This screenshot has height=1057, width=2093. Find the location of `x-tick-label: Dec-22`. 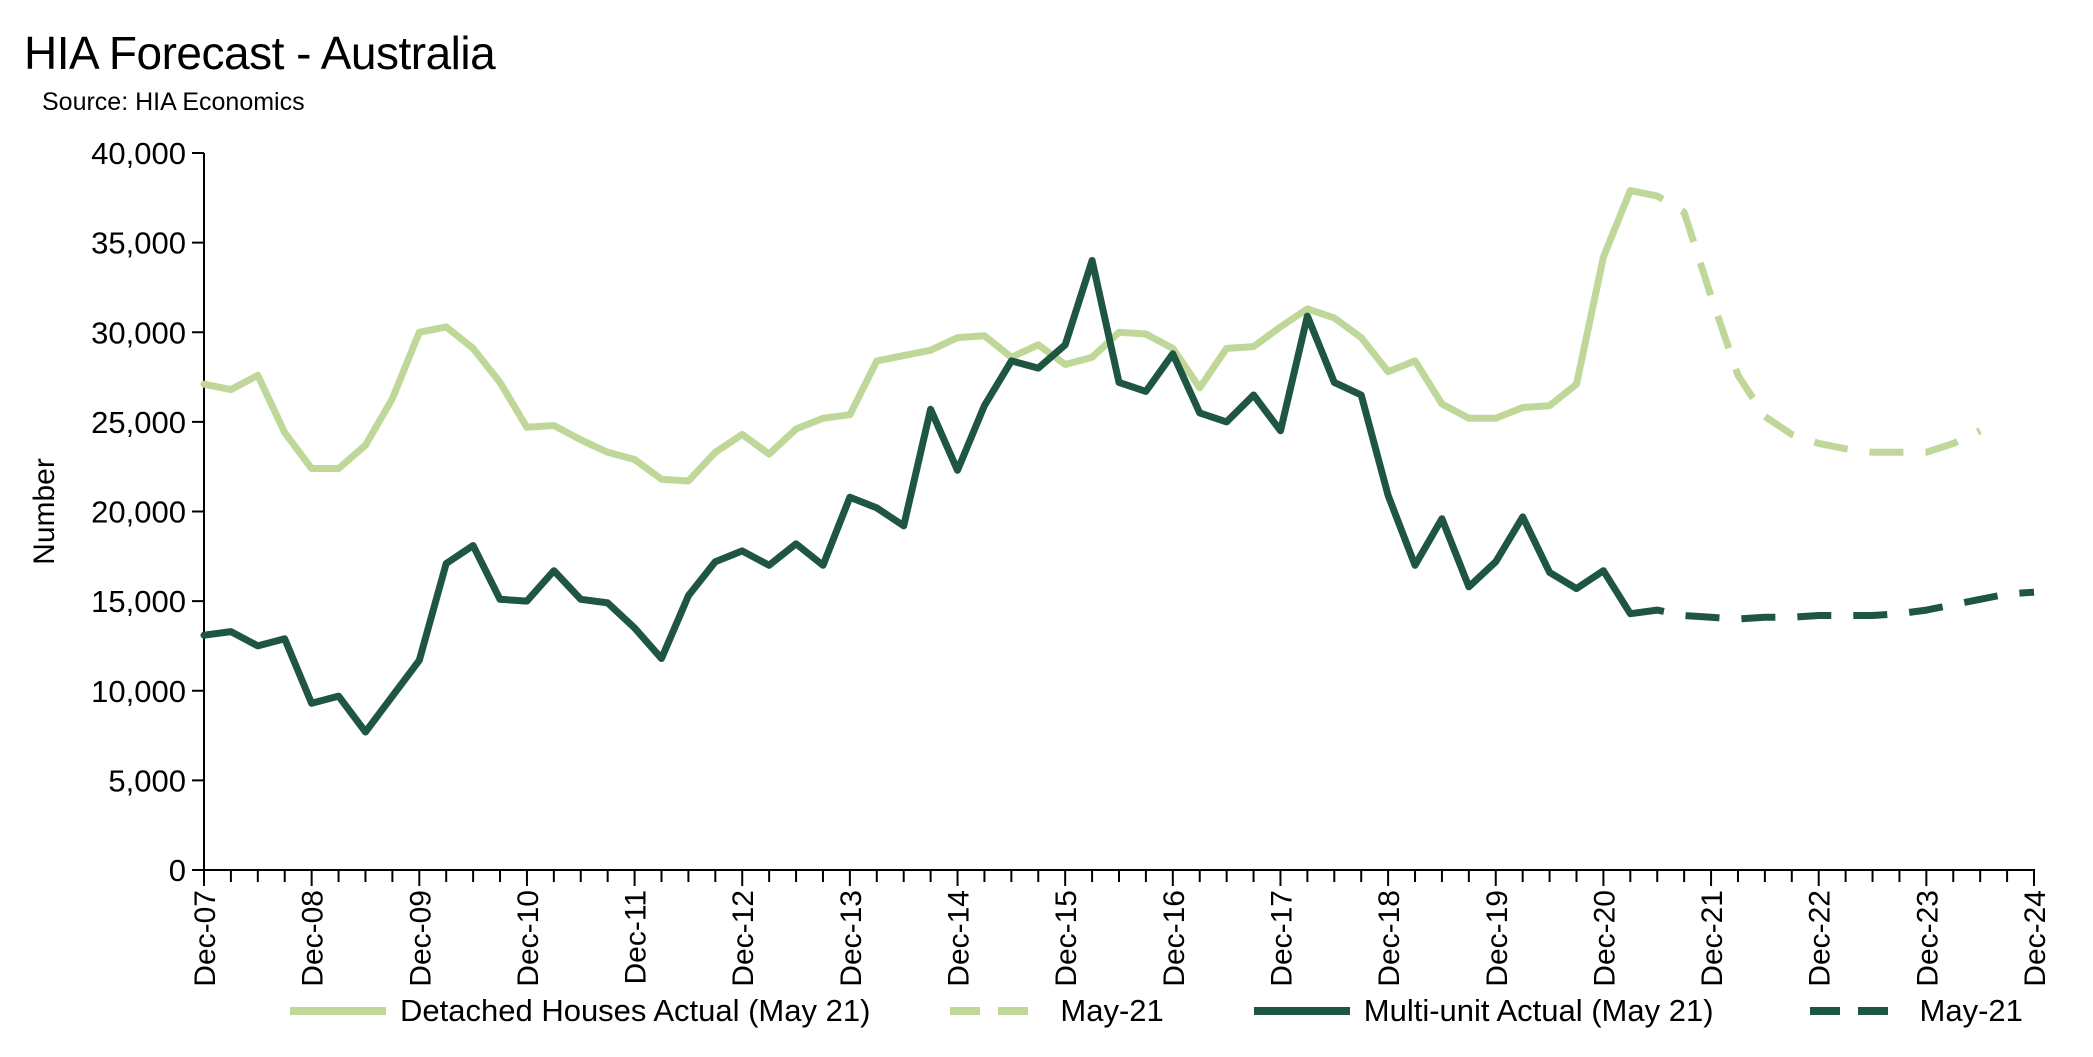

x-tick-label: Dec-22 is located at coordinates (1820, 938).